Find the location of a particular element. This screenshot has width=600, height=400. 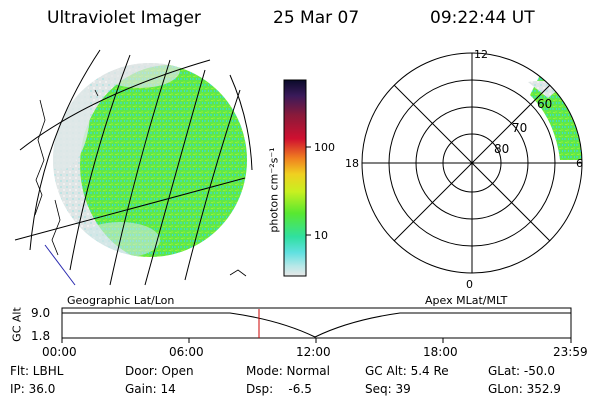

orbit-x-tick-4: 23:59 is located at coordinates (570, 352).